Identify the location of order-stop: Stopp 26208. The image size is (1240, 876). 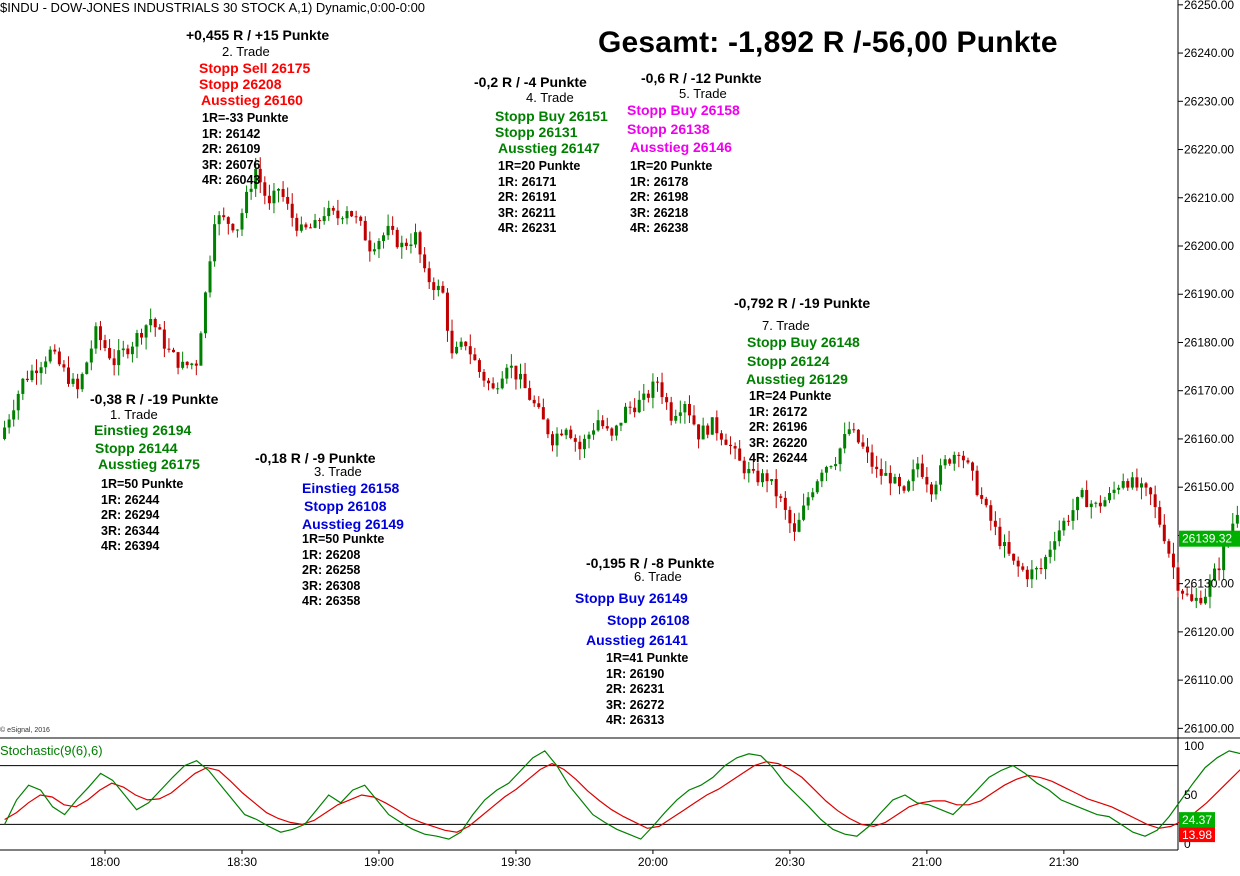
(240, 84).